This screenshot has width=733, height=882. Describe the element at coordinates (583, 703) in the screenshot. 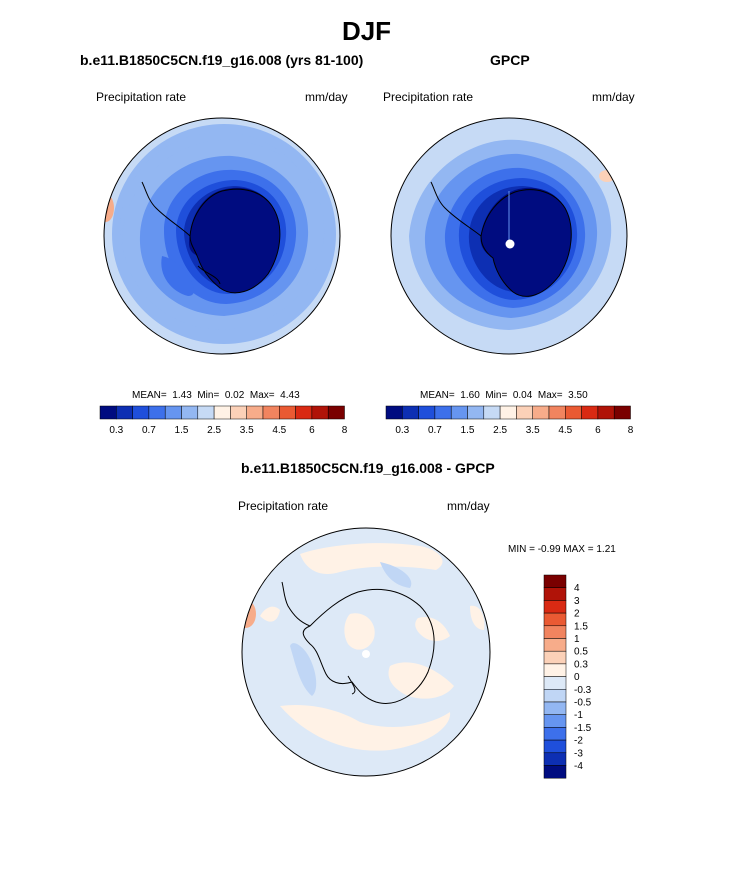

I see `diff-colorbar-tick-label: -0.5` at that location.